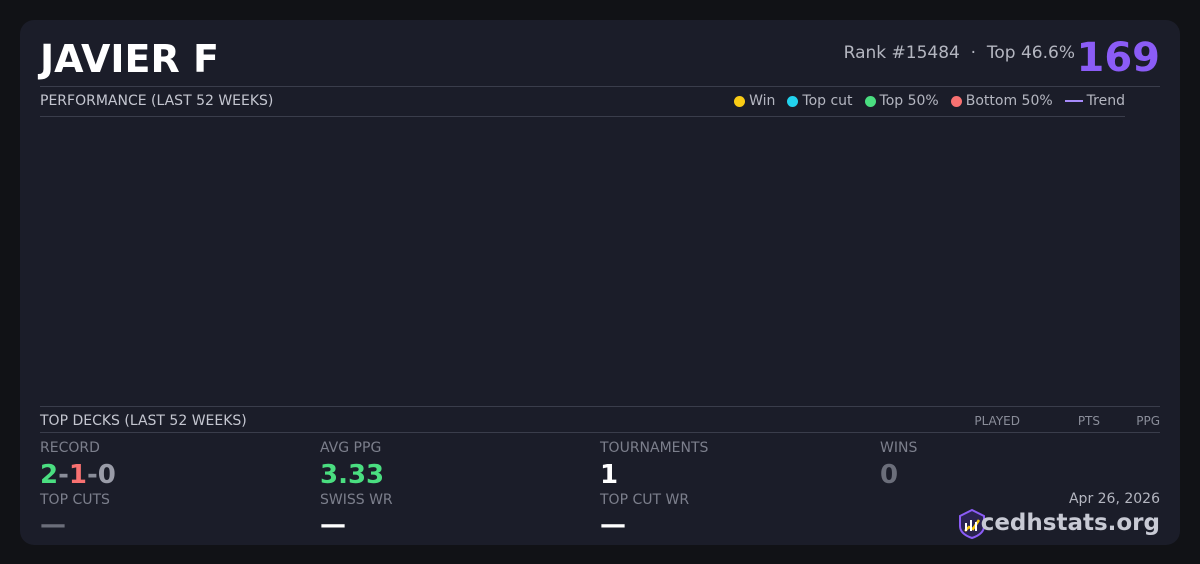 Image resolution: width=1200 pixels, height=564 pixels. What do you see at coordinates (609, 475) in the screenshot?
I see `stat-value: 1` at bounding box center [609, 475].